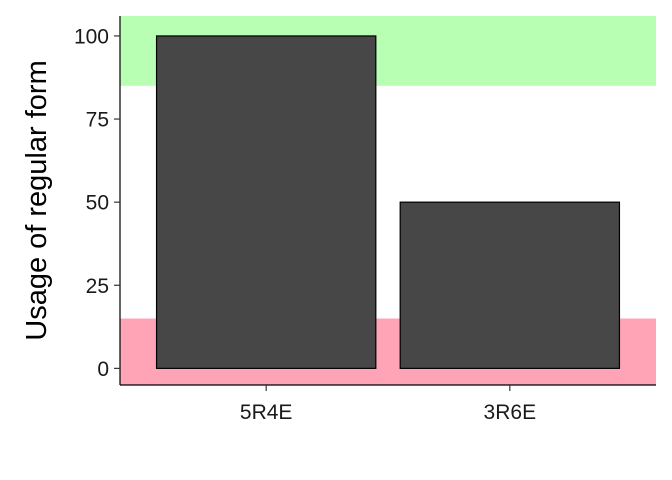 The image size is (672, 480). I want to click on y-tick-label: 75, so click(97, 120).